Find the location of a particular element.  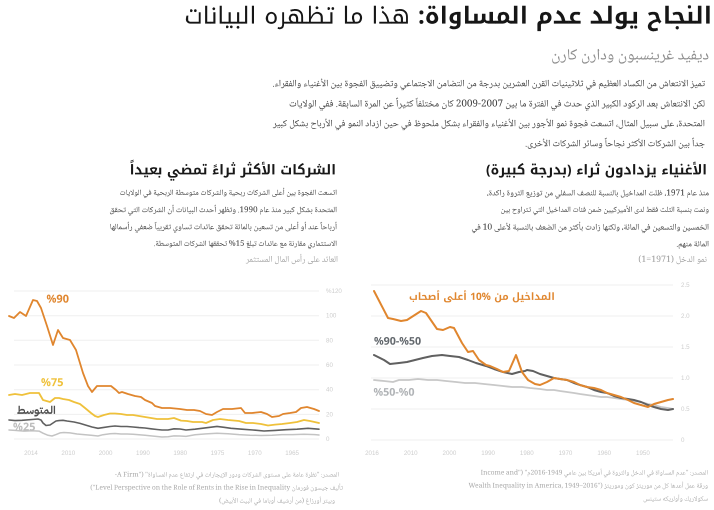

svg-text: 60 is located at coordinates (329, 365).